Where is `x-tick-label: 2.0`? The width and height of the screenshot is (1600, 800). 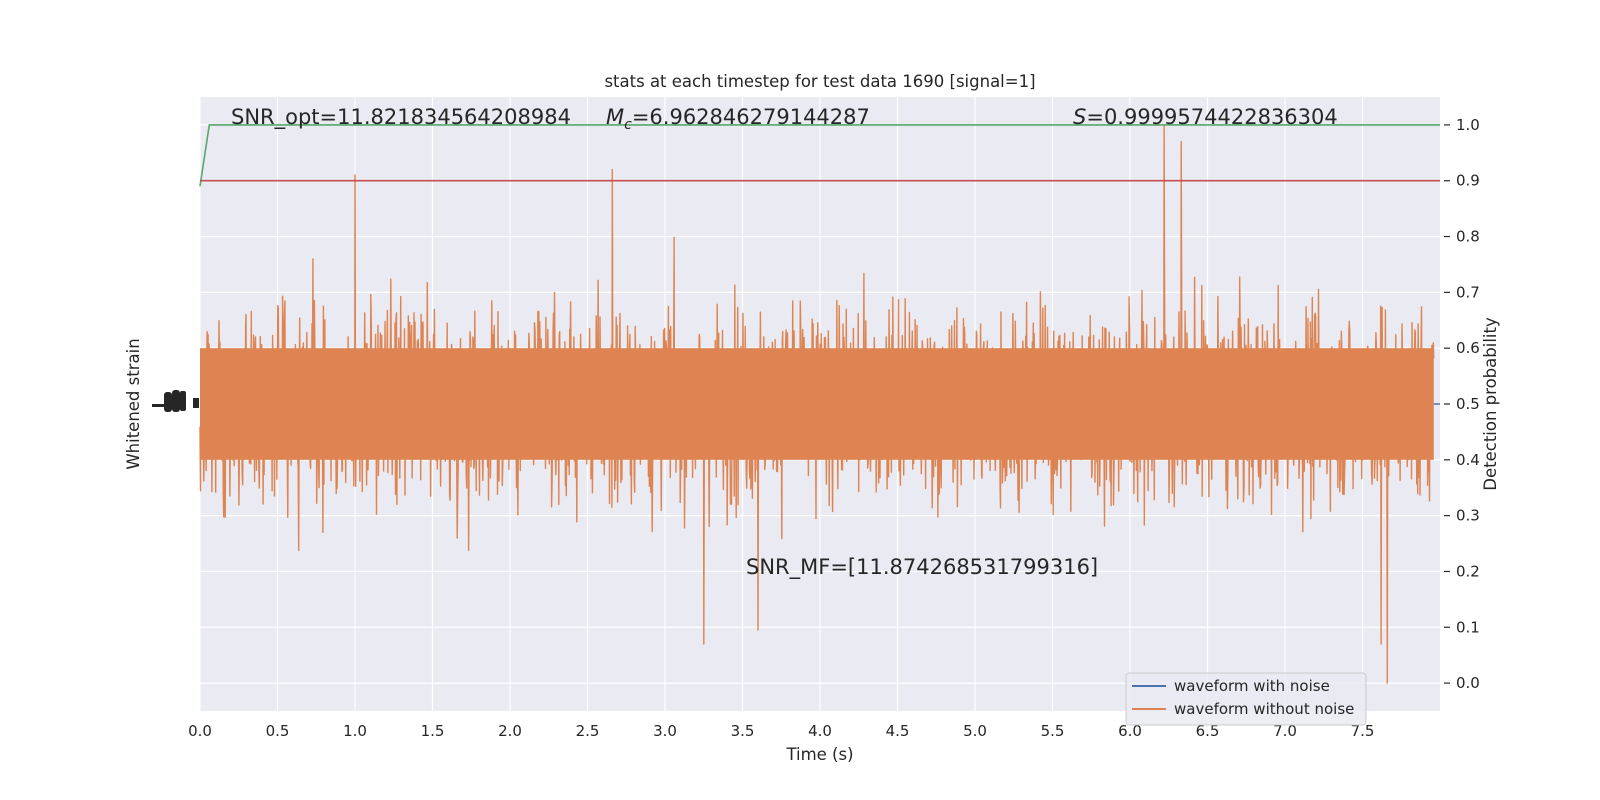 x-tick-label: 2.0 is located at coordinates (510, 731).